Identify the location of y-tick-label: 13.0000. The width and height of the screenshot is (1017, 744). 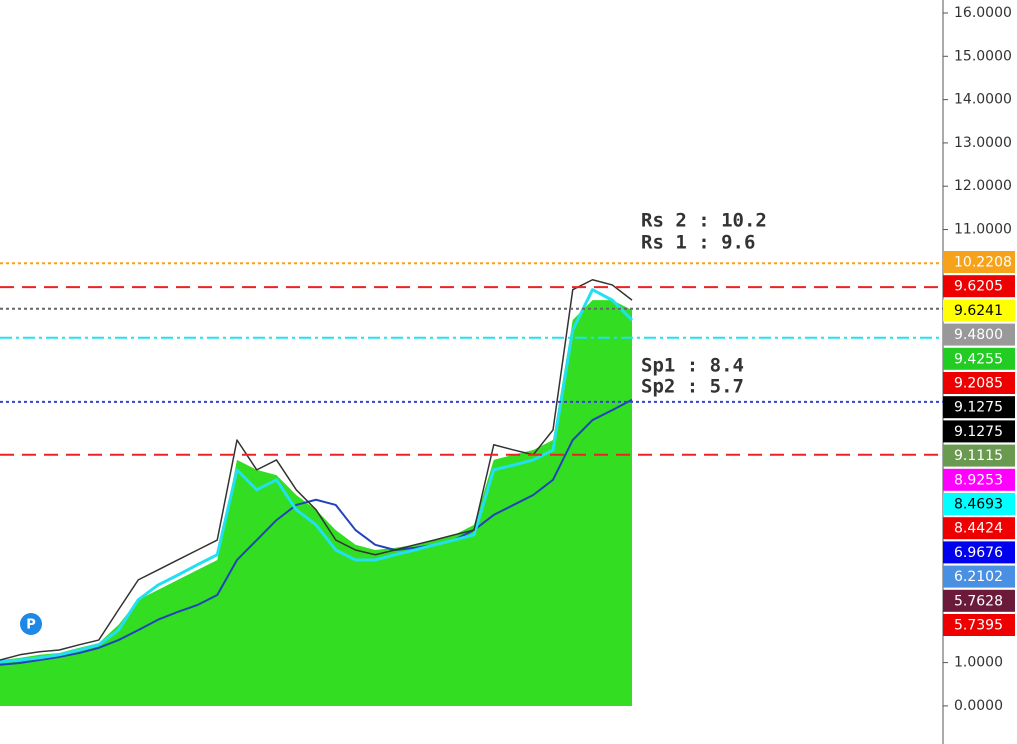
(983, 143).